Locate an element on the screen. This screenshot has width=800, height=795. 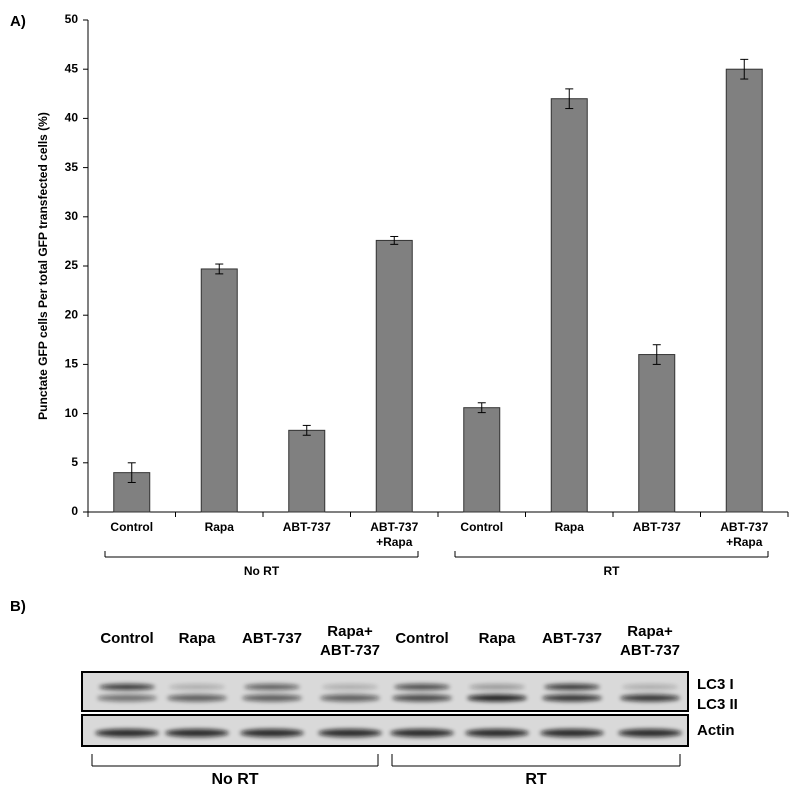
y-tick-label: 50 is located at coordinates (72, 19).